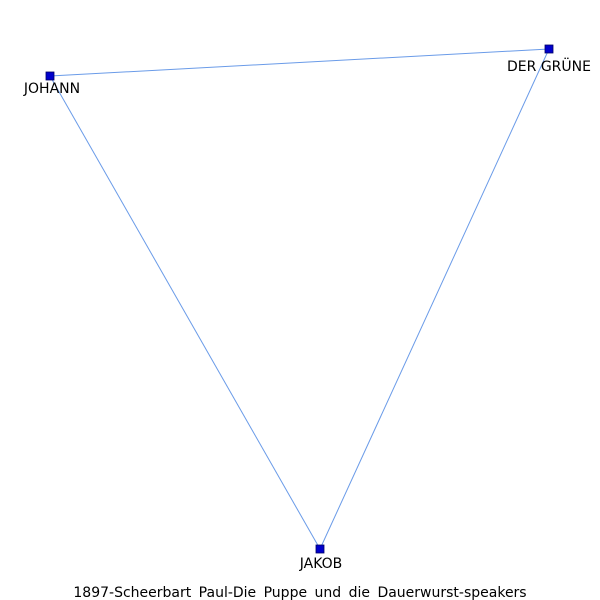  What do you see at coordinates (549, 49) in the screenshot?
I see `node-der-grune` at bounding box center [549, 49].